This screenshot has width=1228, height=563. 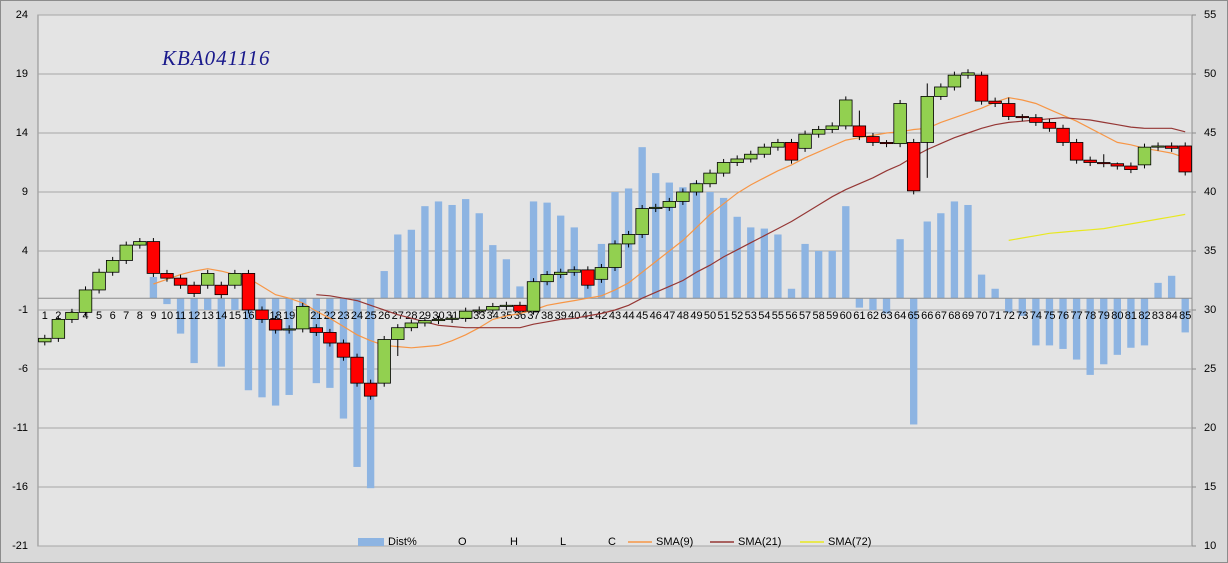 I want to click on x-tick-label: 72, so click(x=1009, y=316).